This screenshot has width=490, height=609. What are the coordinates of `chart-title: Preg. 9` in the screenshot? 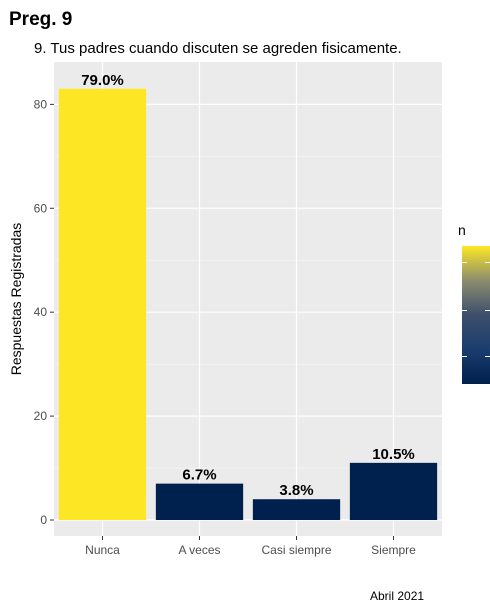 It's located at (41, 19).